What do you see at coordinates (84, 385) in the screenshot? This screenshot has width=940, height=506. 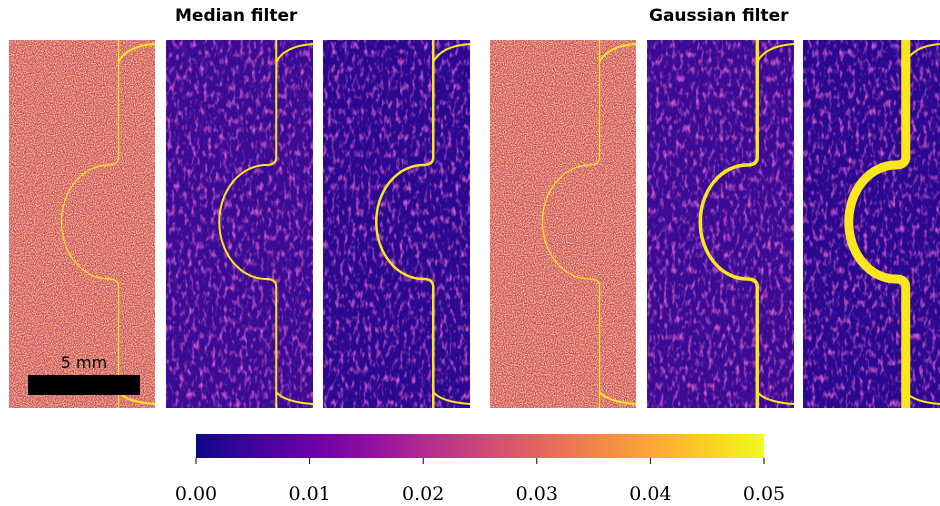 I see `scale-bar` at bounding box center [84, 385].